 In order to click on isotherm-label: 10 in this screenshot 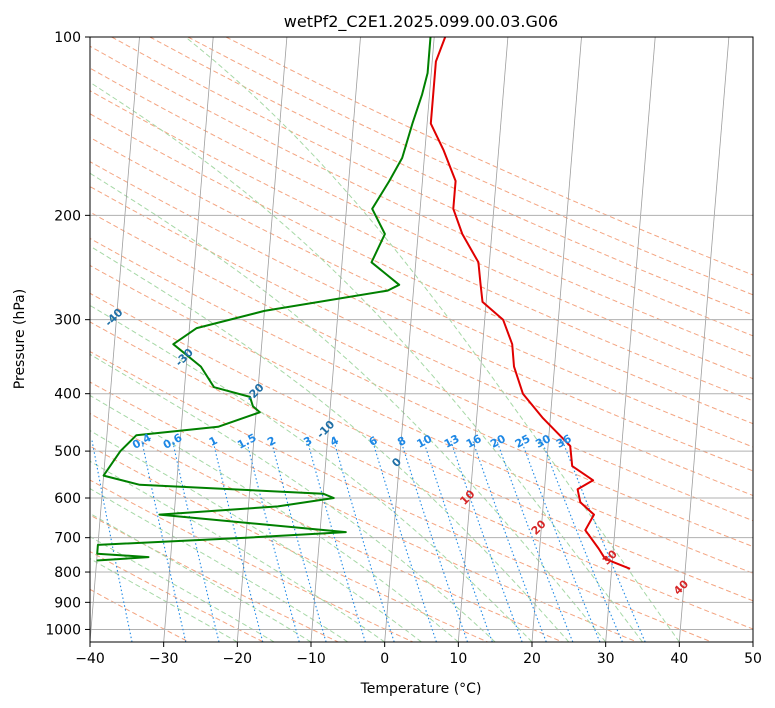, I will do `click(467, 497)`.